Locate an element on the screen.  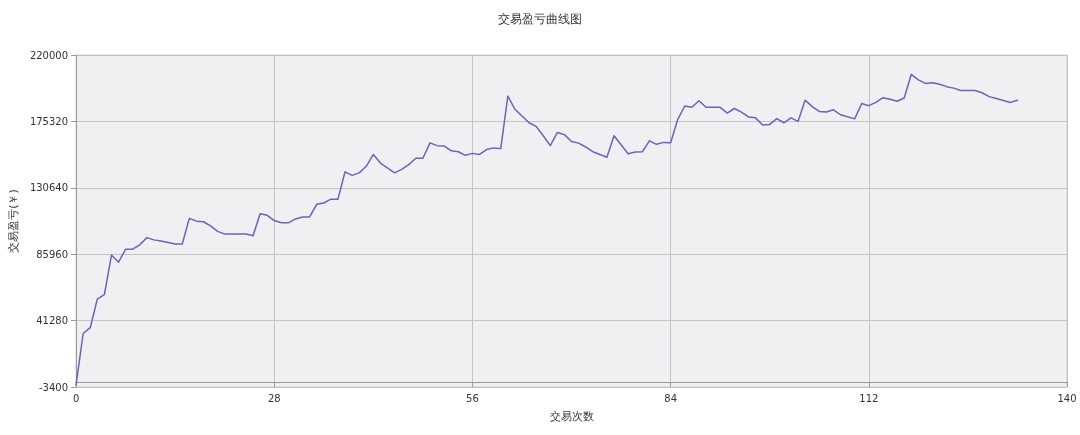
y-tick-label: 85960 is located at coordinates (52, 254).